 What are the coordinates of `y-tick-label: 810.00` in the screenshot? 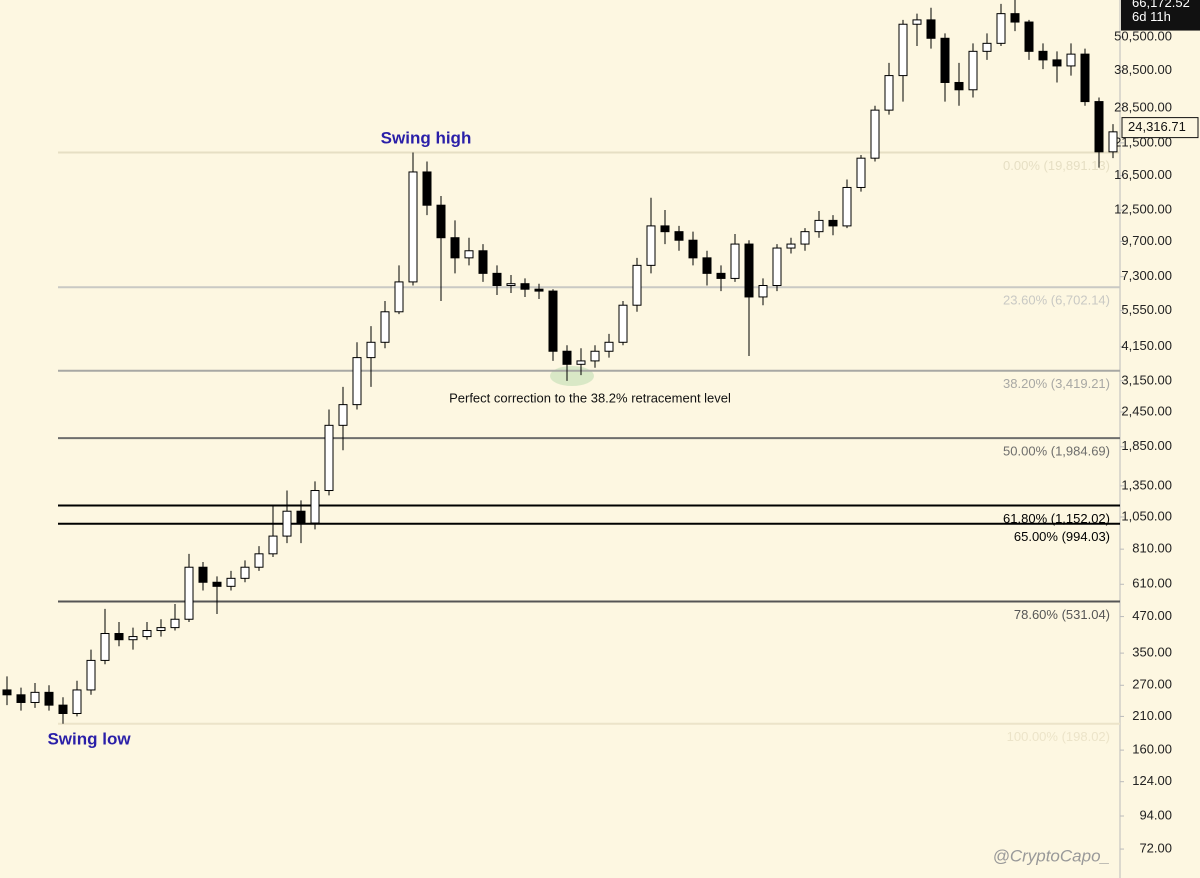 It's located at (1152, 548).